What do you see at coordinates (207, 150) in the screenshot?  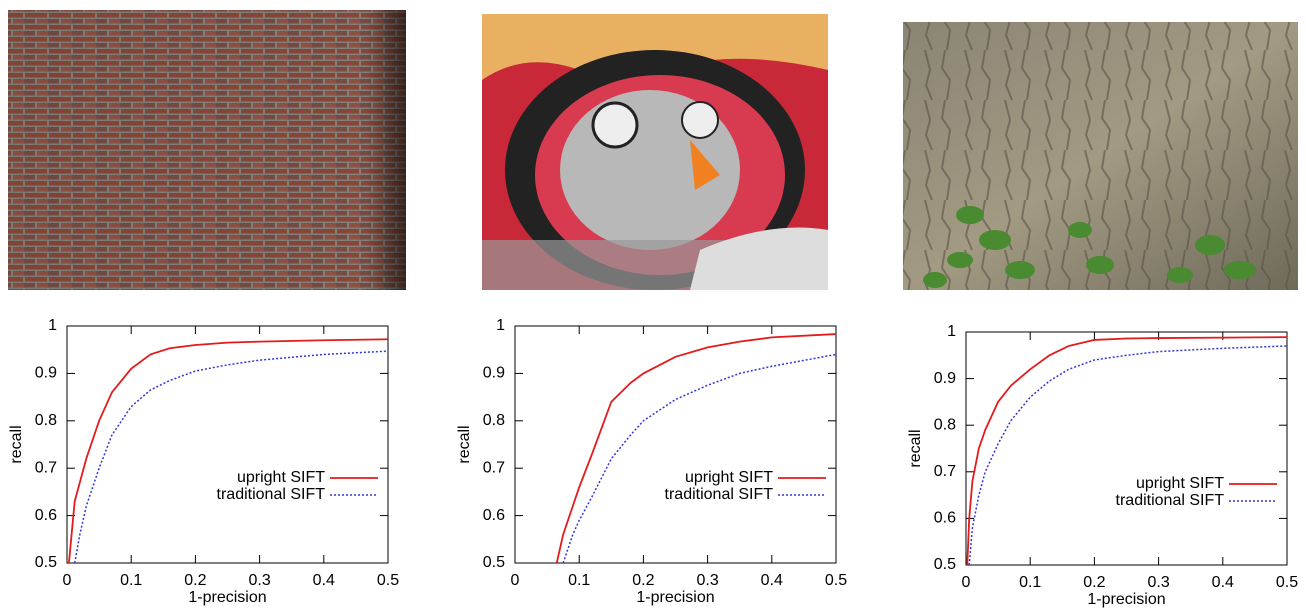 I see `photo-brick-wall` at bounding box center [207, 150].